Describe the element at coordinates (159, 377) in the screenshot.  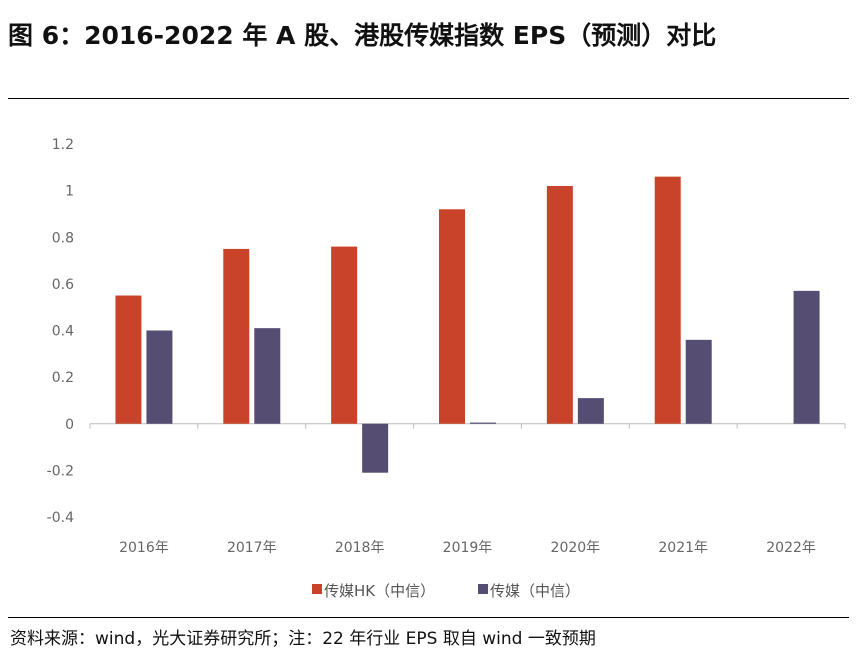
I see `bar-a-2016年` at that location.